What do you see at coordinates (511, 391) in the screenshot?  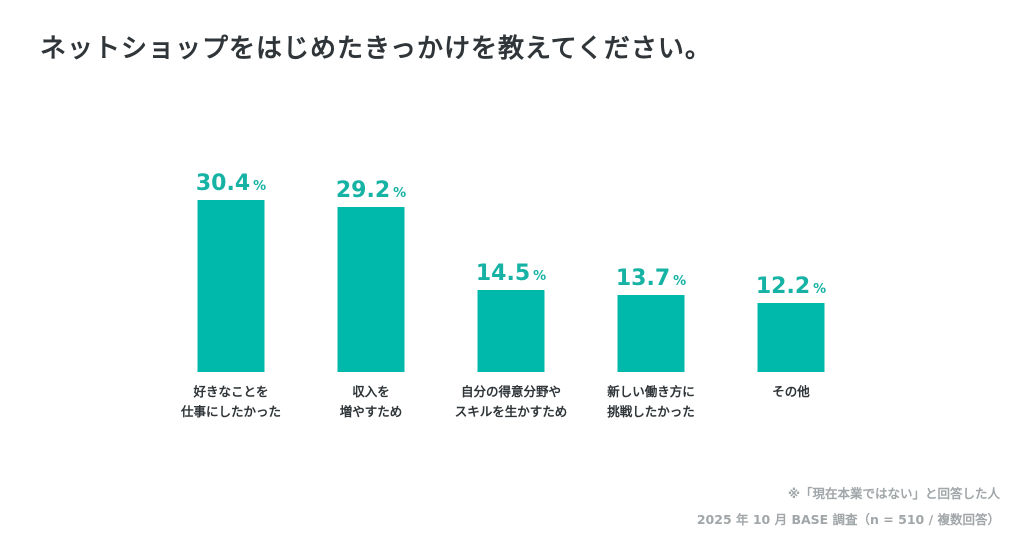 I see `category-label-3-line-1: 自分の得意分野や` at bounding box center [511, 391].